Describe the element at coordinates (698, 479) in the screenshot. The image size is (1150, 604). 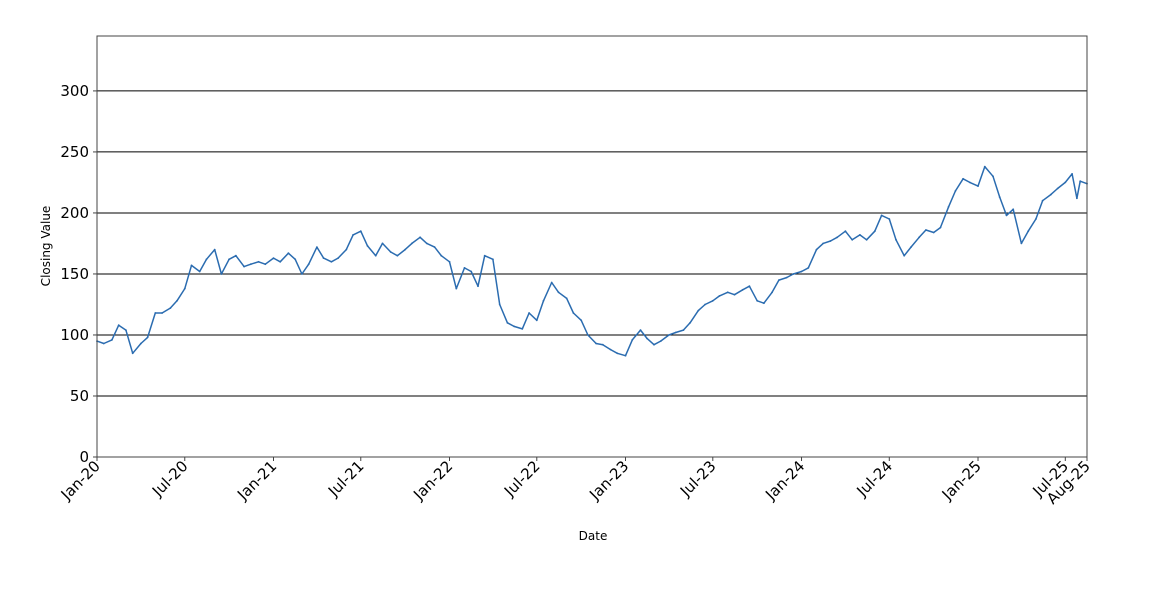
I see `x-tick-label: Jul-23` at that location.